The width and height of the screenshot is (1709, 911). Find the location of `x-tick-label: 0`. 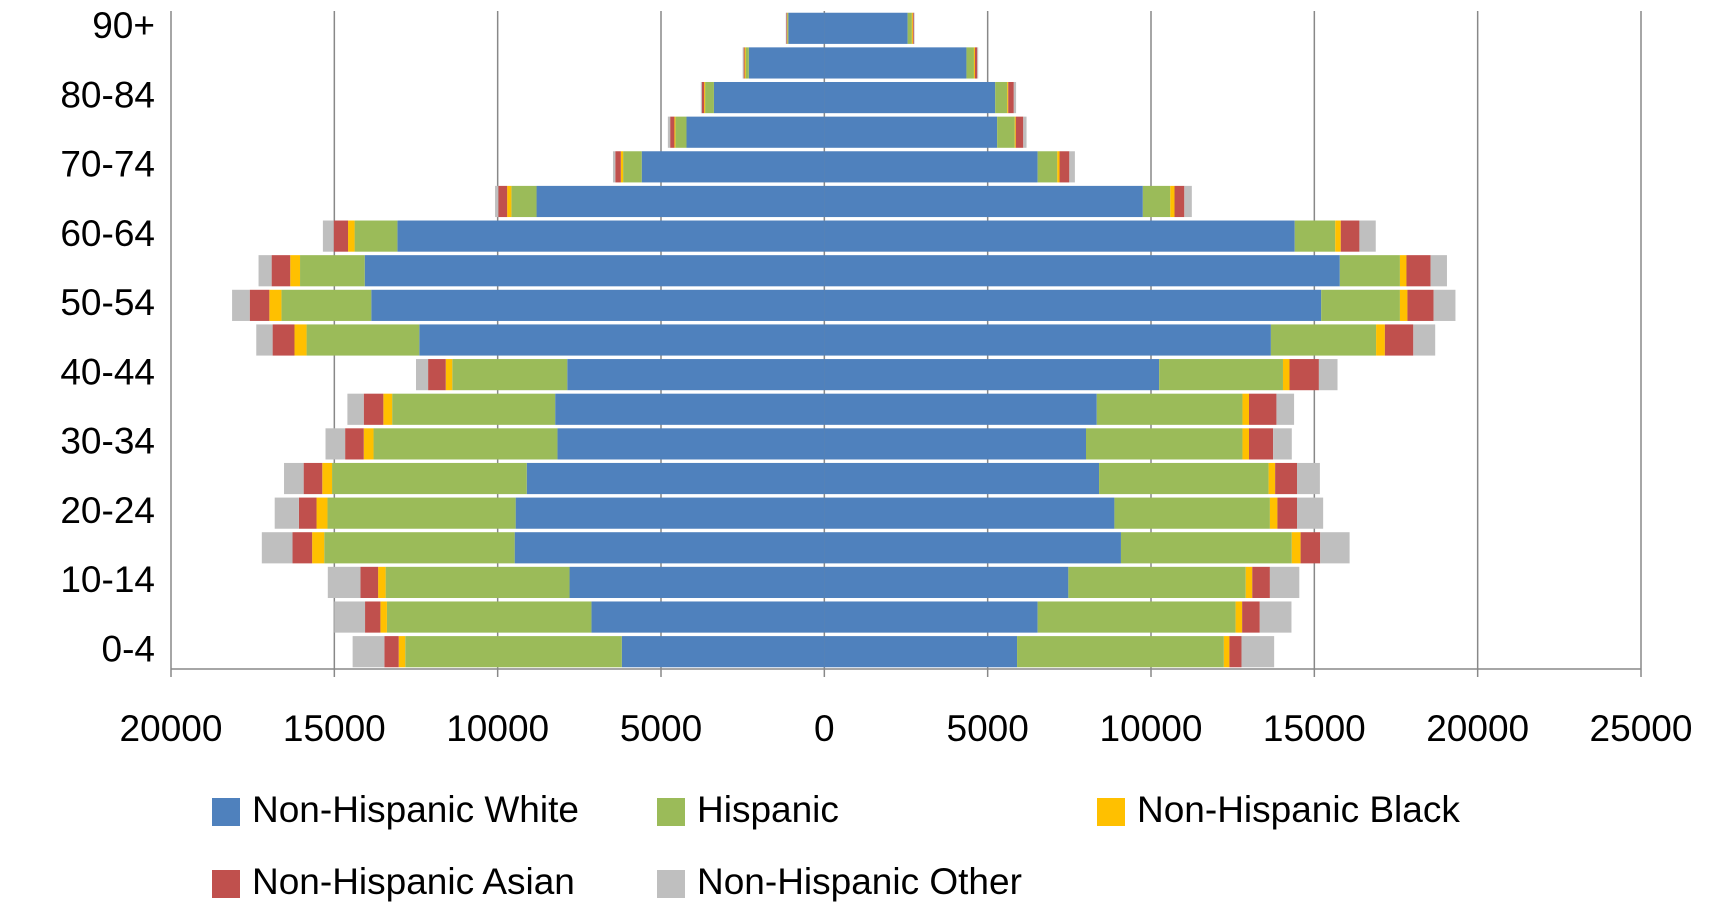

x-tick-label: 0 is located at coordinates (824, 728).